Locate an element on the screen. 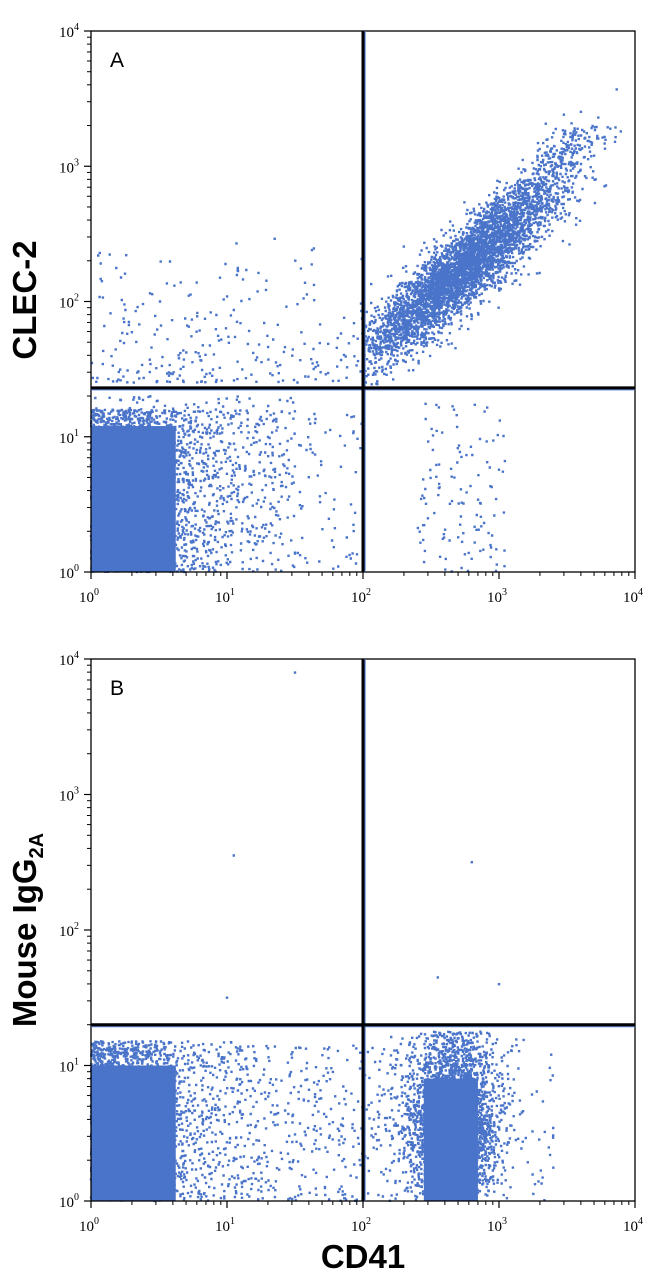  panel-b-y-axis-title-main: Mouse IgG is located at coordinates (24, 942).